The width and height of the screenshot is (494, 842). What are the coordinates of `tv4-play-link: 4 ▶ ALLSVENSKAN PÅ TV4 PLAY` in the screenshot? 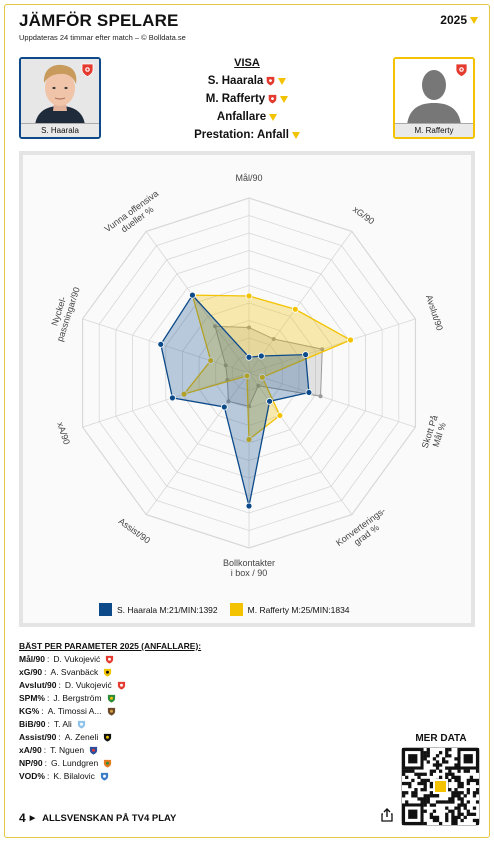 It's located at (97, 818).